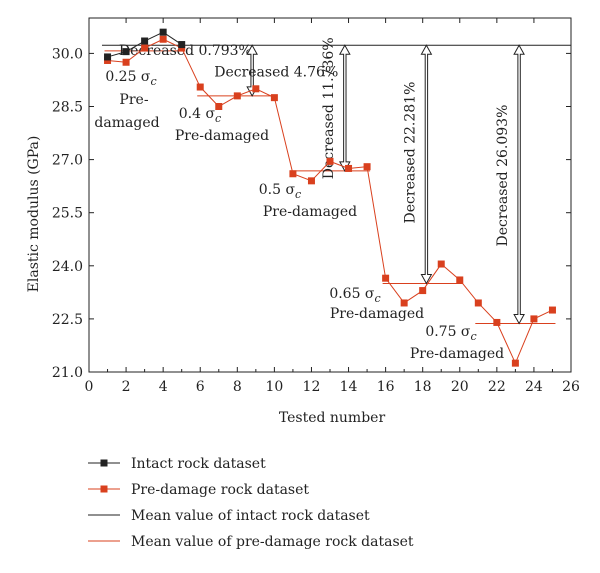  I want to click on x-tick-label: 4, so click(163, 387).